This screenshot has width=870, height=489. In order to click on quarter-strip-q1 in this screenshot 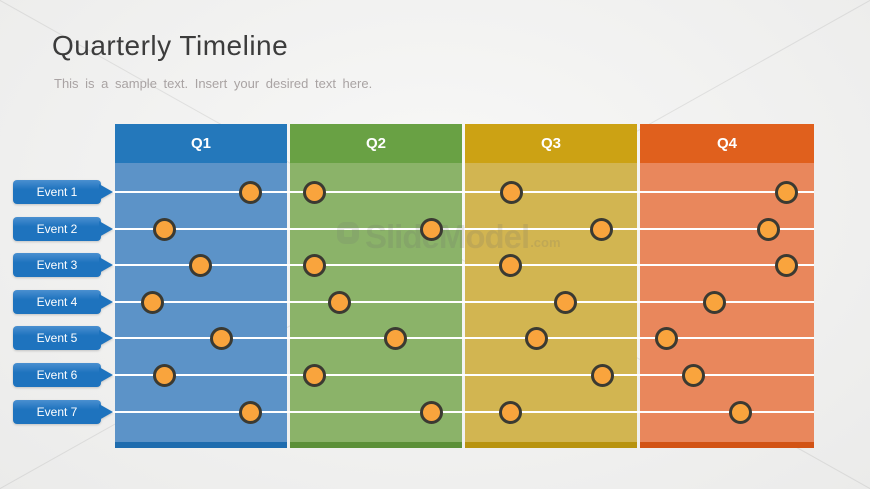, I will do `click(201, 445)`.